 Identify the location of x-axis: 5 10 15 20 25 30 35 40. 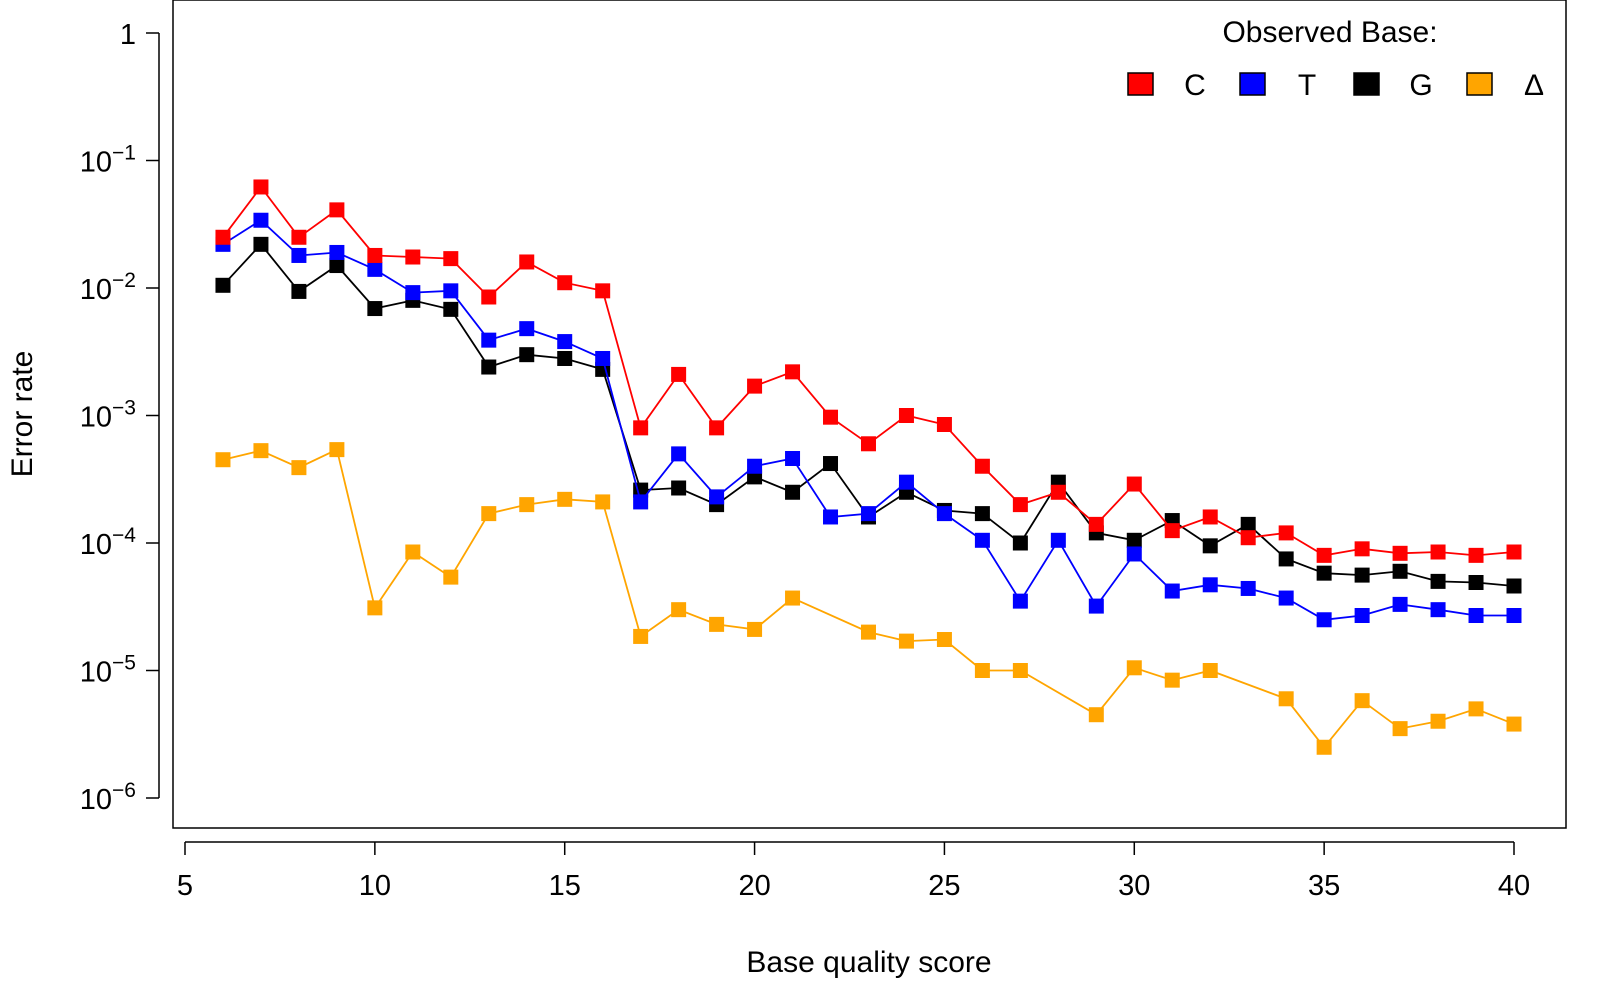
(853, 871).